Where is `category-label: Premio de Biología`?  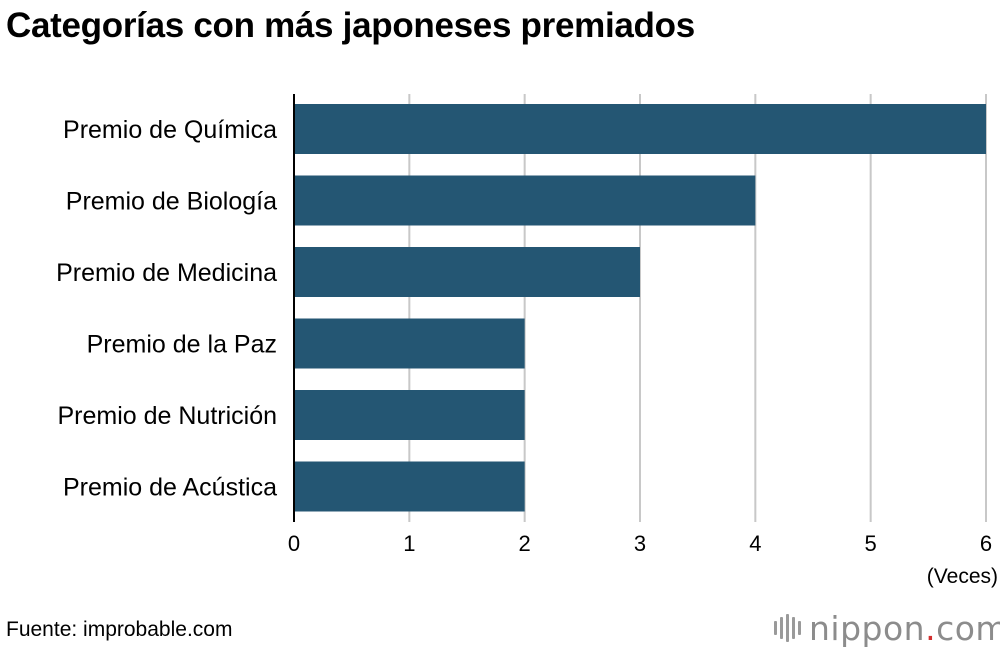
category-label: Premio de Biología is located at coordinates (171, 202).